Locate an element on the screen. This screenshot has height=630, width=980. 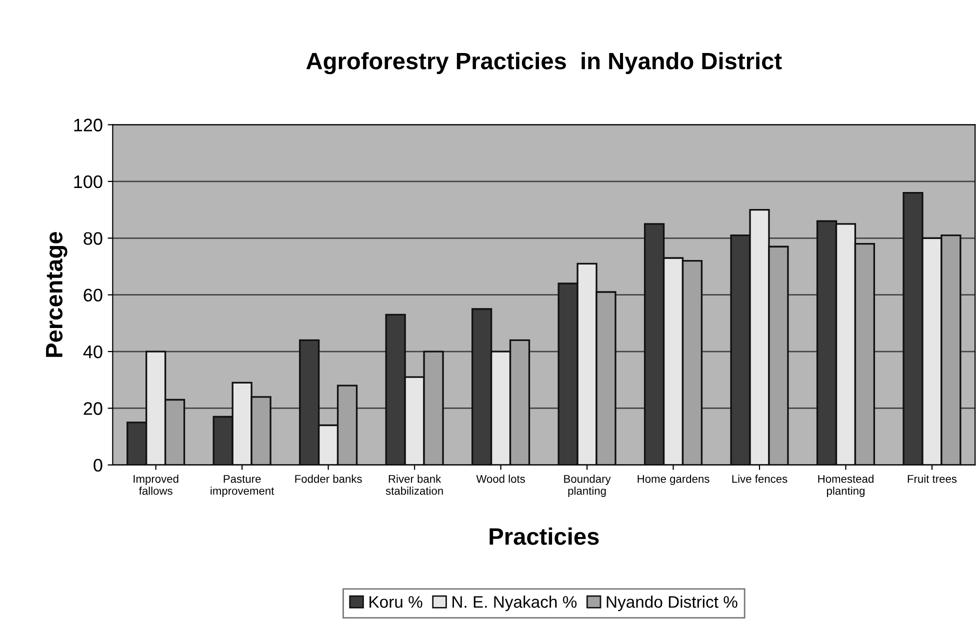
x-tick-label: Fruit trees is located at coordinates (932, 478).